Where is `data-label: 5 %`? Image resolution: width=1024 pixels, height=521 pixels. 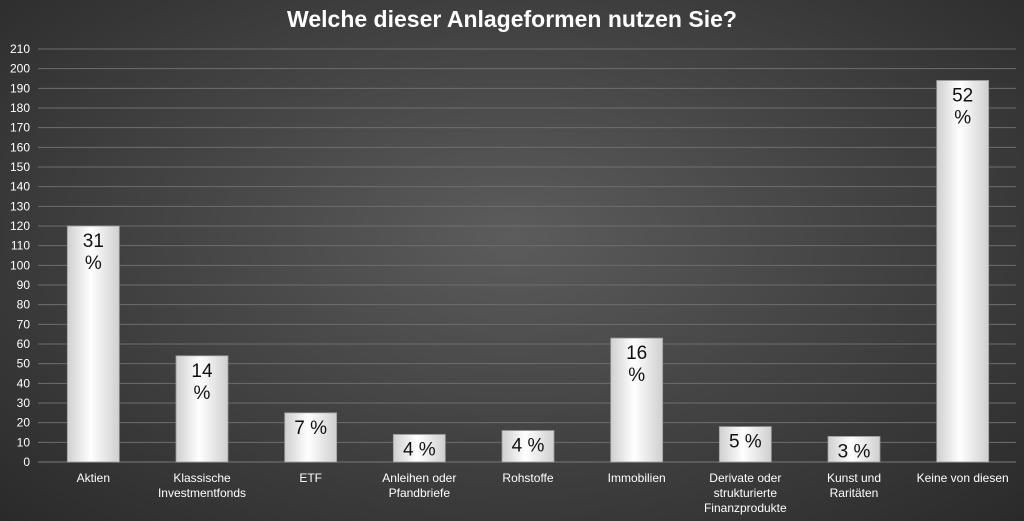
data-label: 5 % is located at coordinates (745, 442).